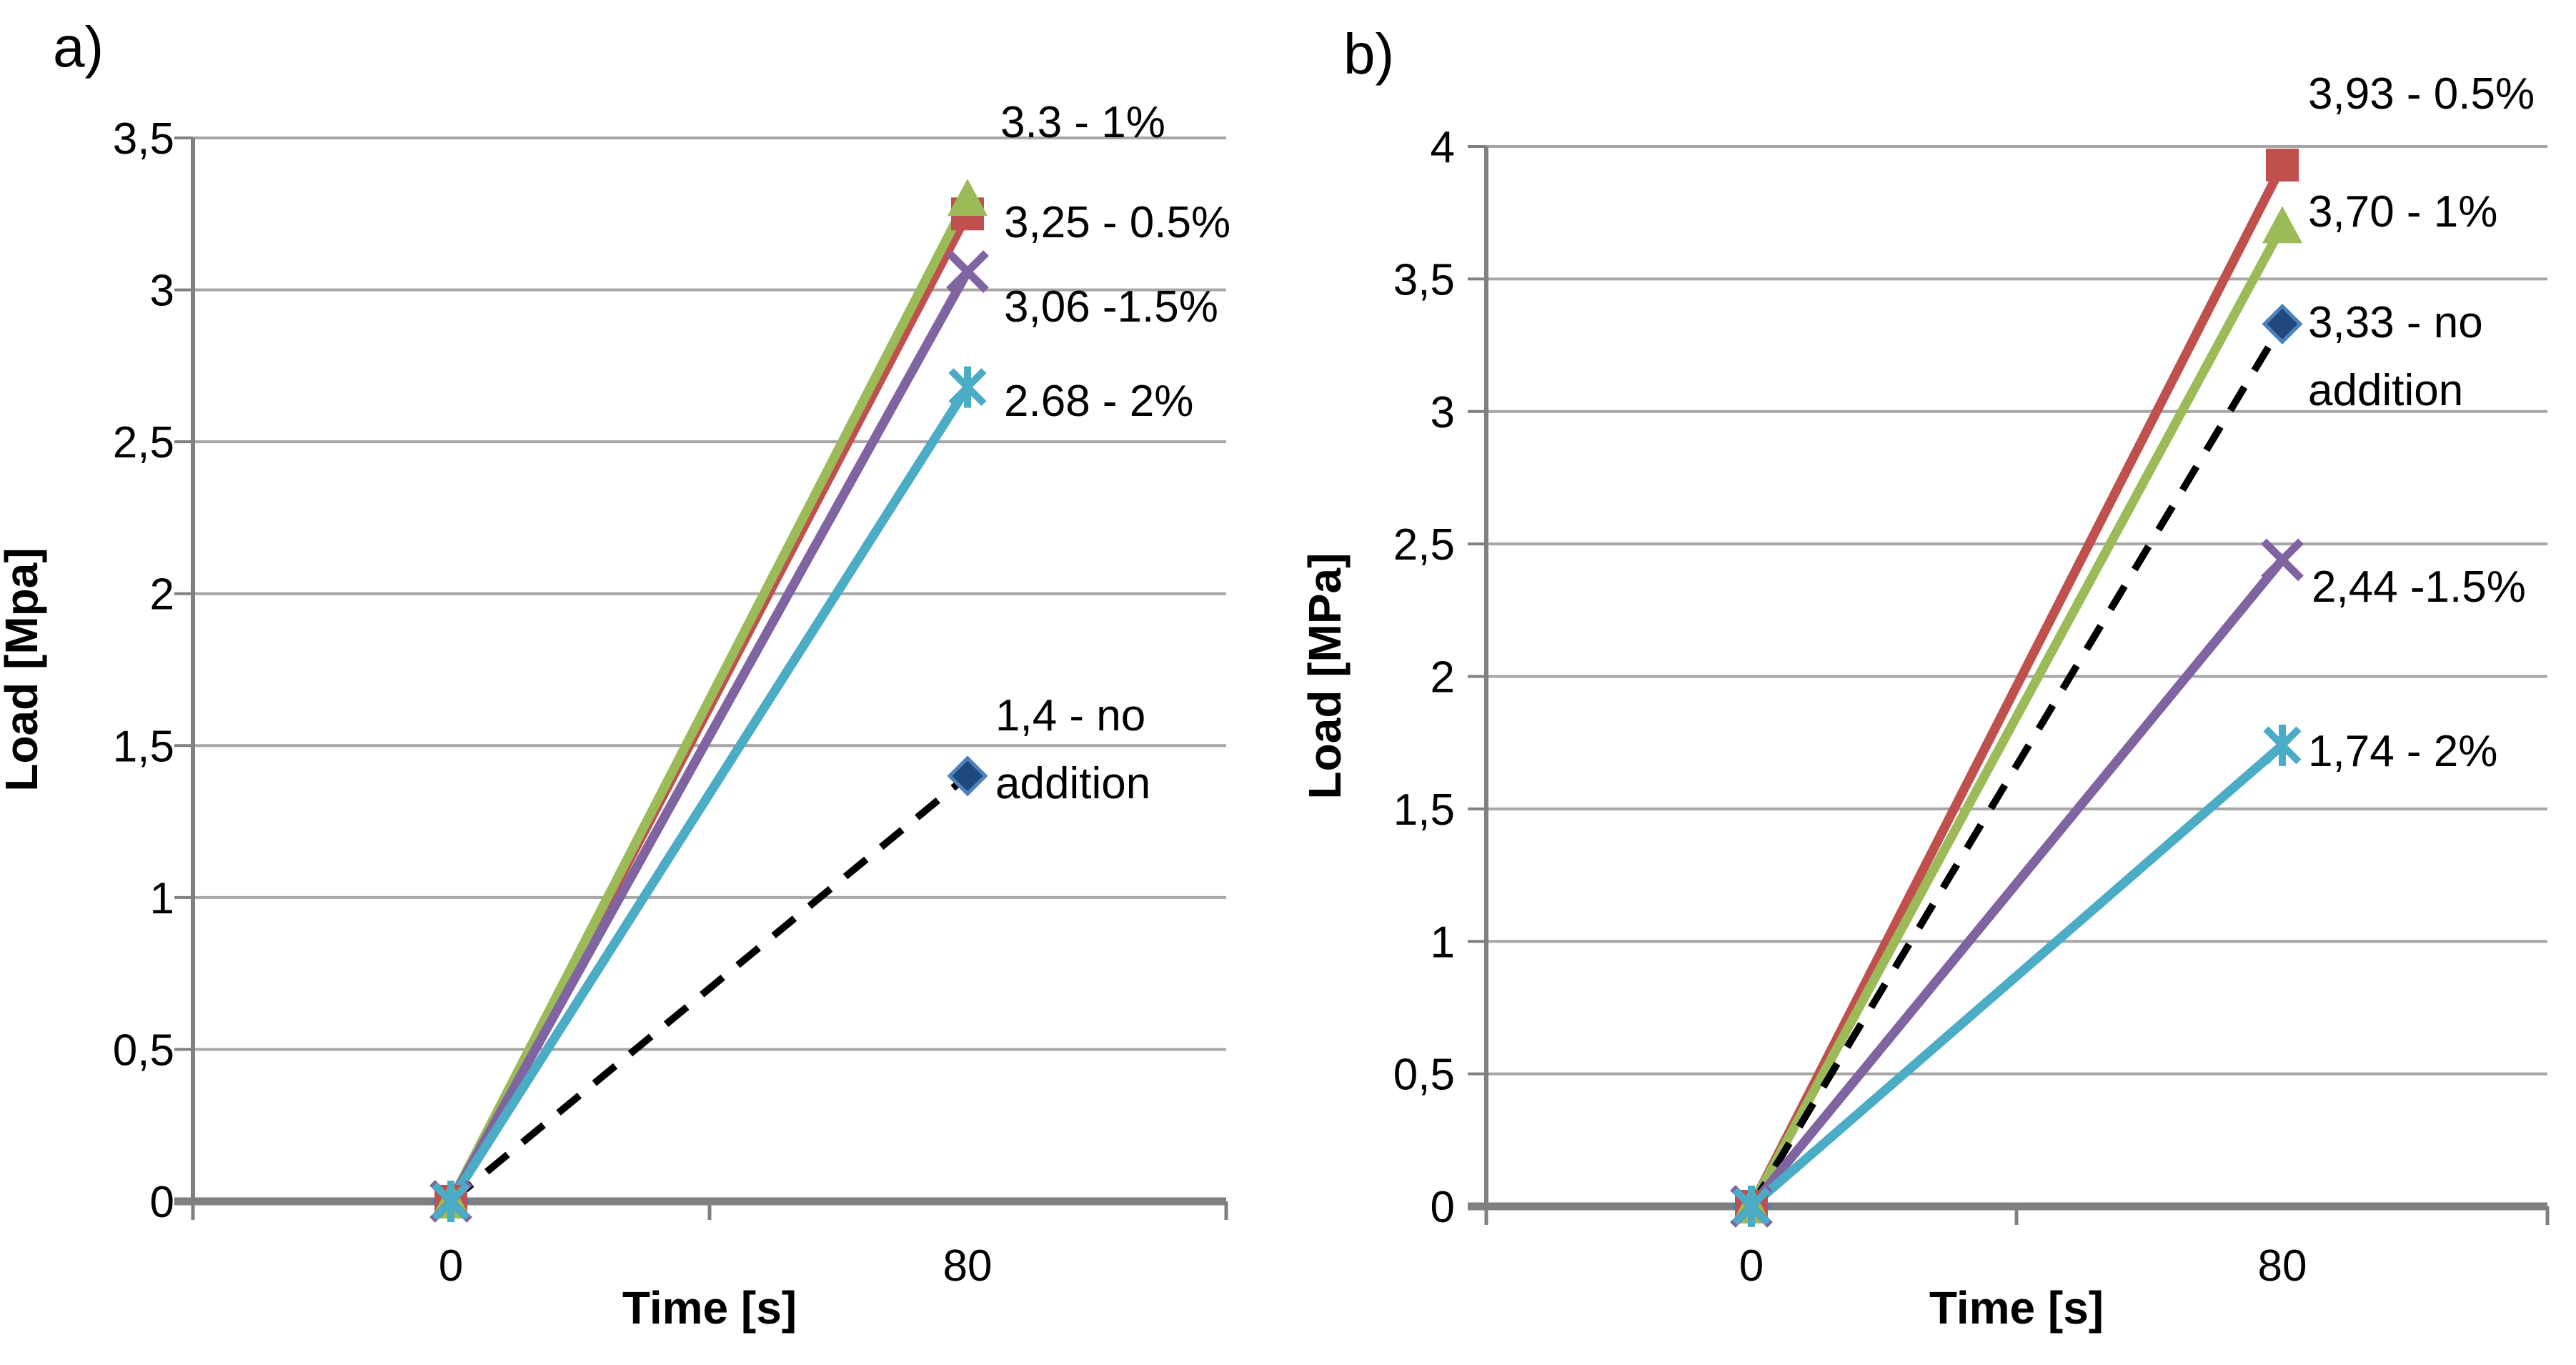 The image size is (2576, 1365). I want to click on y-axis-title: Load [MPa], so click(1325, 676).